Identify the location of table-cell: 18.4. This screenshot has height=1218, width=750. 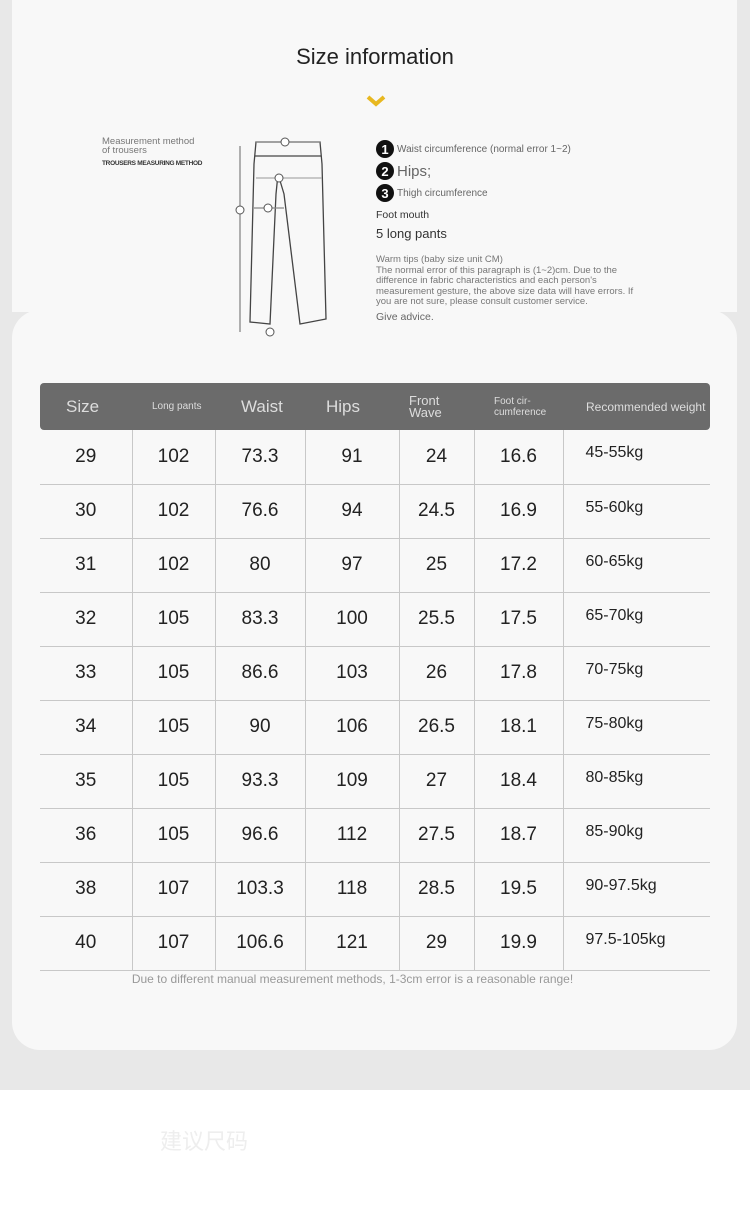
(518, 781).